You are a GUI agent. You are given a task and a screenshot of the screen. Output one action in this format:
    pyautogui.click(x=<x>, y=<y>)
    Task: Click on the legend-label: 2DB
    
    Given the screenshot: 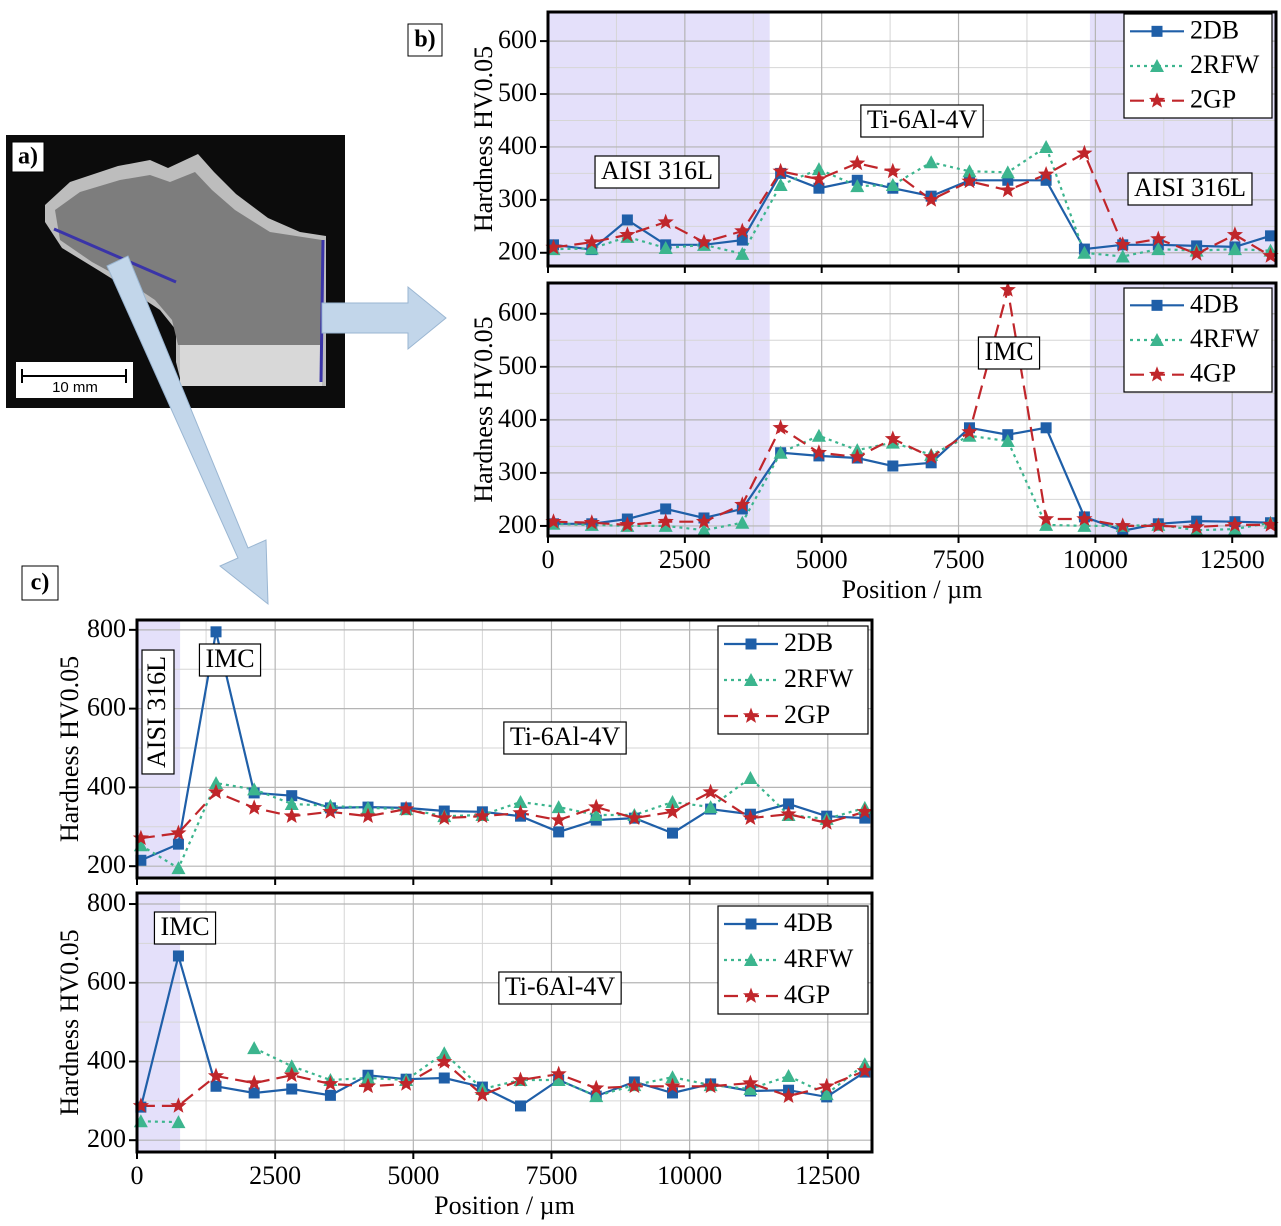 What is the action you would take?
    pyautogui.click(x=808, y=642)
    